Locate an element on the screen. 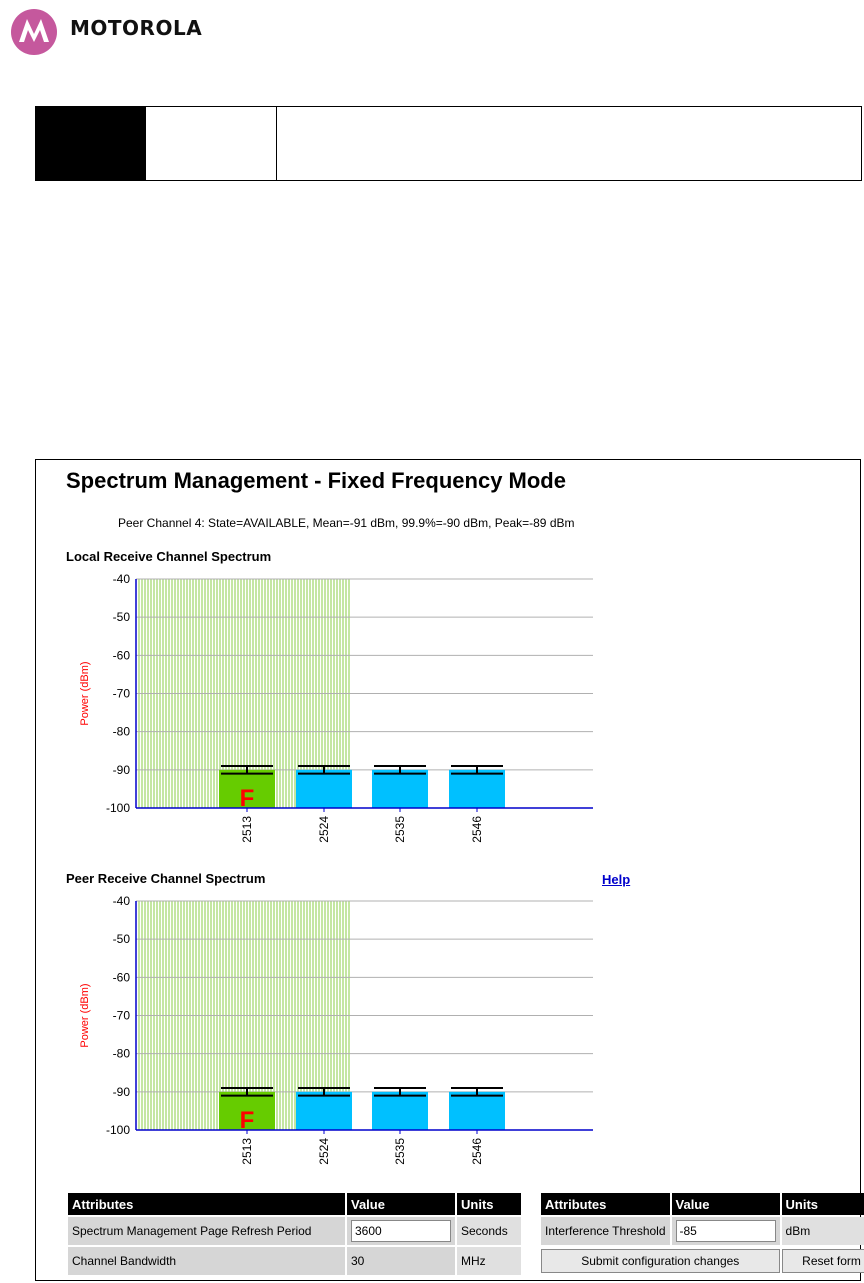 The image size is (864, 1283). reset-form-button: Reset form is located at coordinates (822, 1261).